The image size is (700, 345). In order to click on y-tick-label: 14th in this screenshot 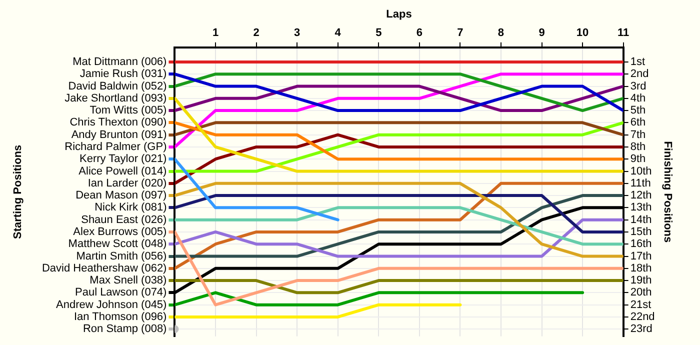, I will do `click(641, 220)`.